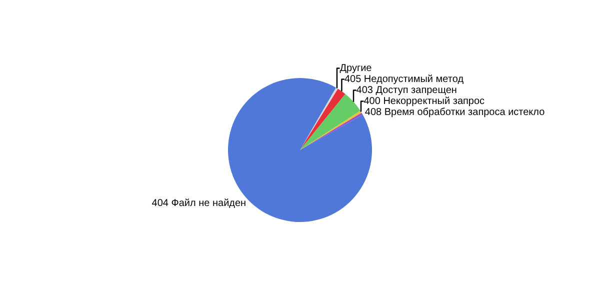 The height and width of the screenshot is (300, 600). What do you see at coordinates (406, 90) in the screenshot?
I see `slice-label: 403 Доступ запрещен` at bounding box center [406, 90].